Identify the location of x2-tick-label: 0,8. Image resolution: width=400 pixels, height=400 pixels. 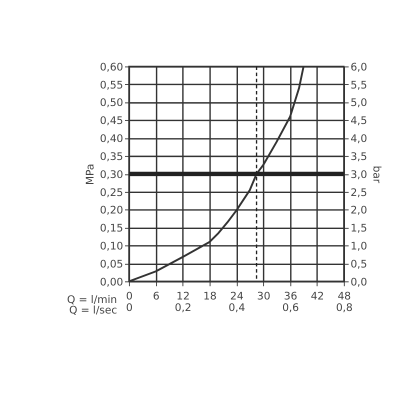
(344, 308).